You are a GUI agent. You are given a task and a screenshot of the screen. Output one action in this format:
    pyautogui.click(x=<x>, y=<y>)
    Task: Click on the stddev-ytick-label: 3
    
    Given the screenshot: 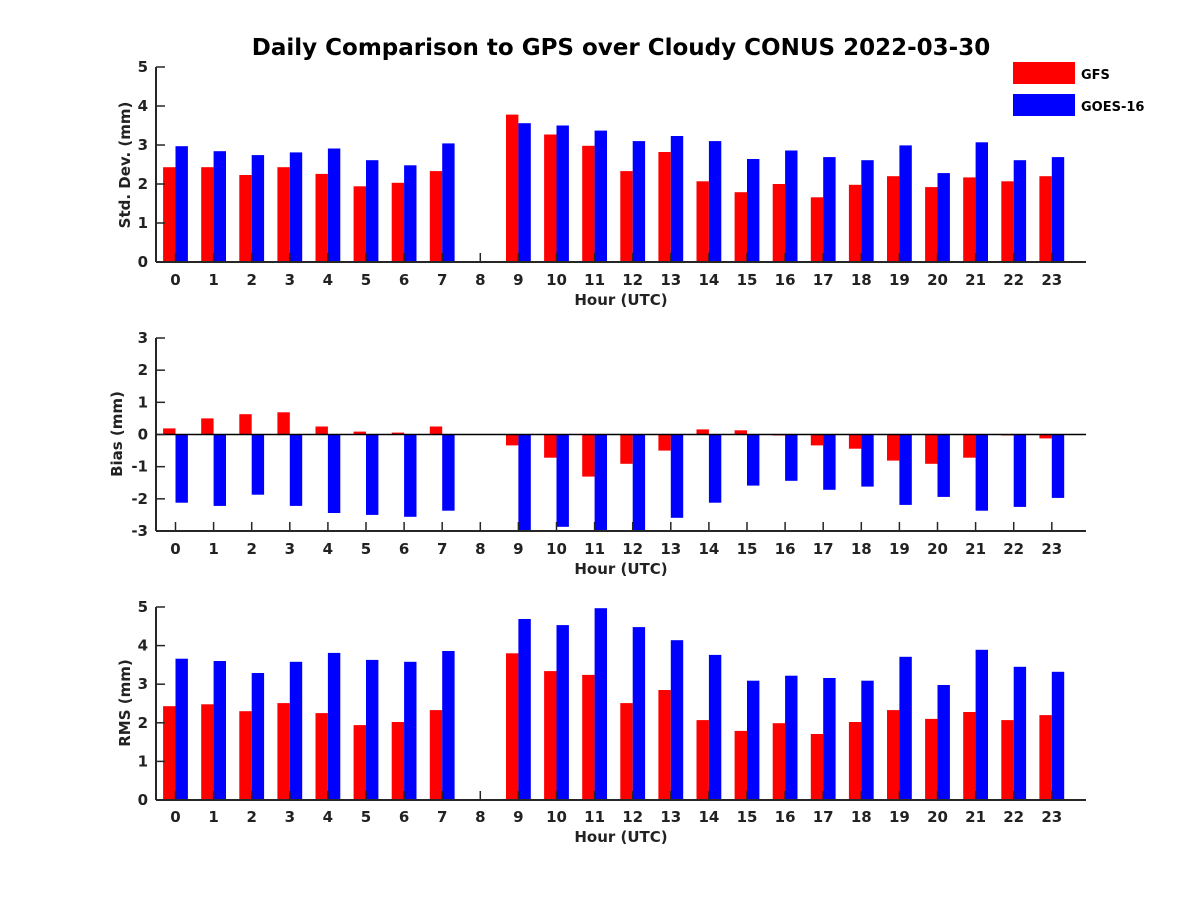 What is the action you would take?
    pyautogui.click(x=143, y=145)
    